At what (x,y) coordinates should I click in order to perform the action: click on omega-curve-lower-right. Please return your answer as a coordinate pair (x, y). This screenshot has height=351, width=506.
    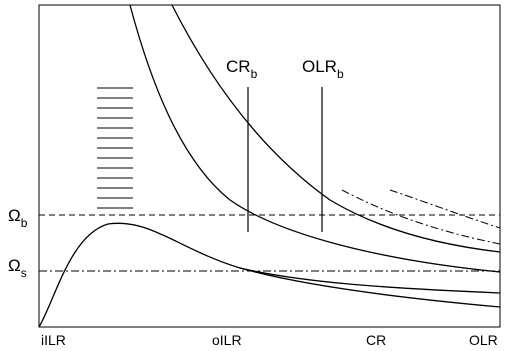
    Looking at the image, I should click on (370, 280).